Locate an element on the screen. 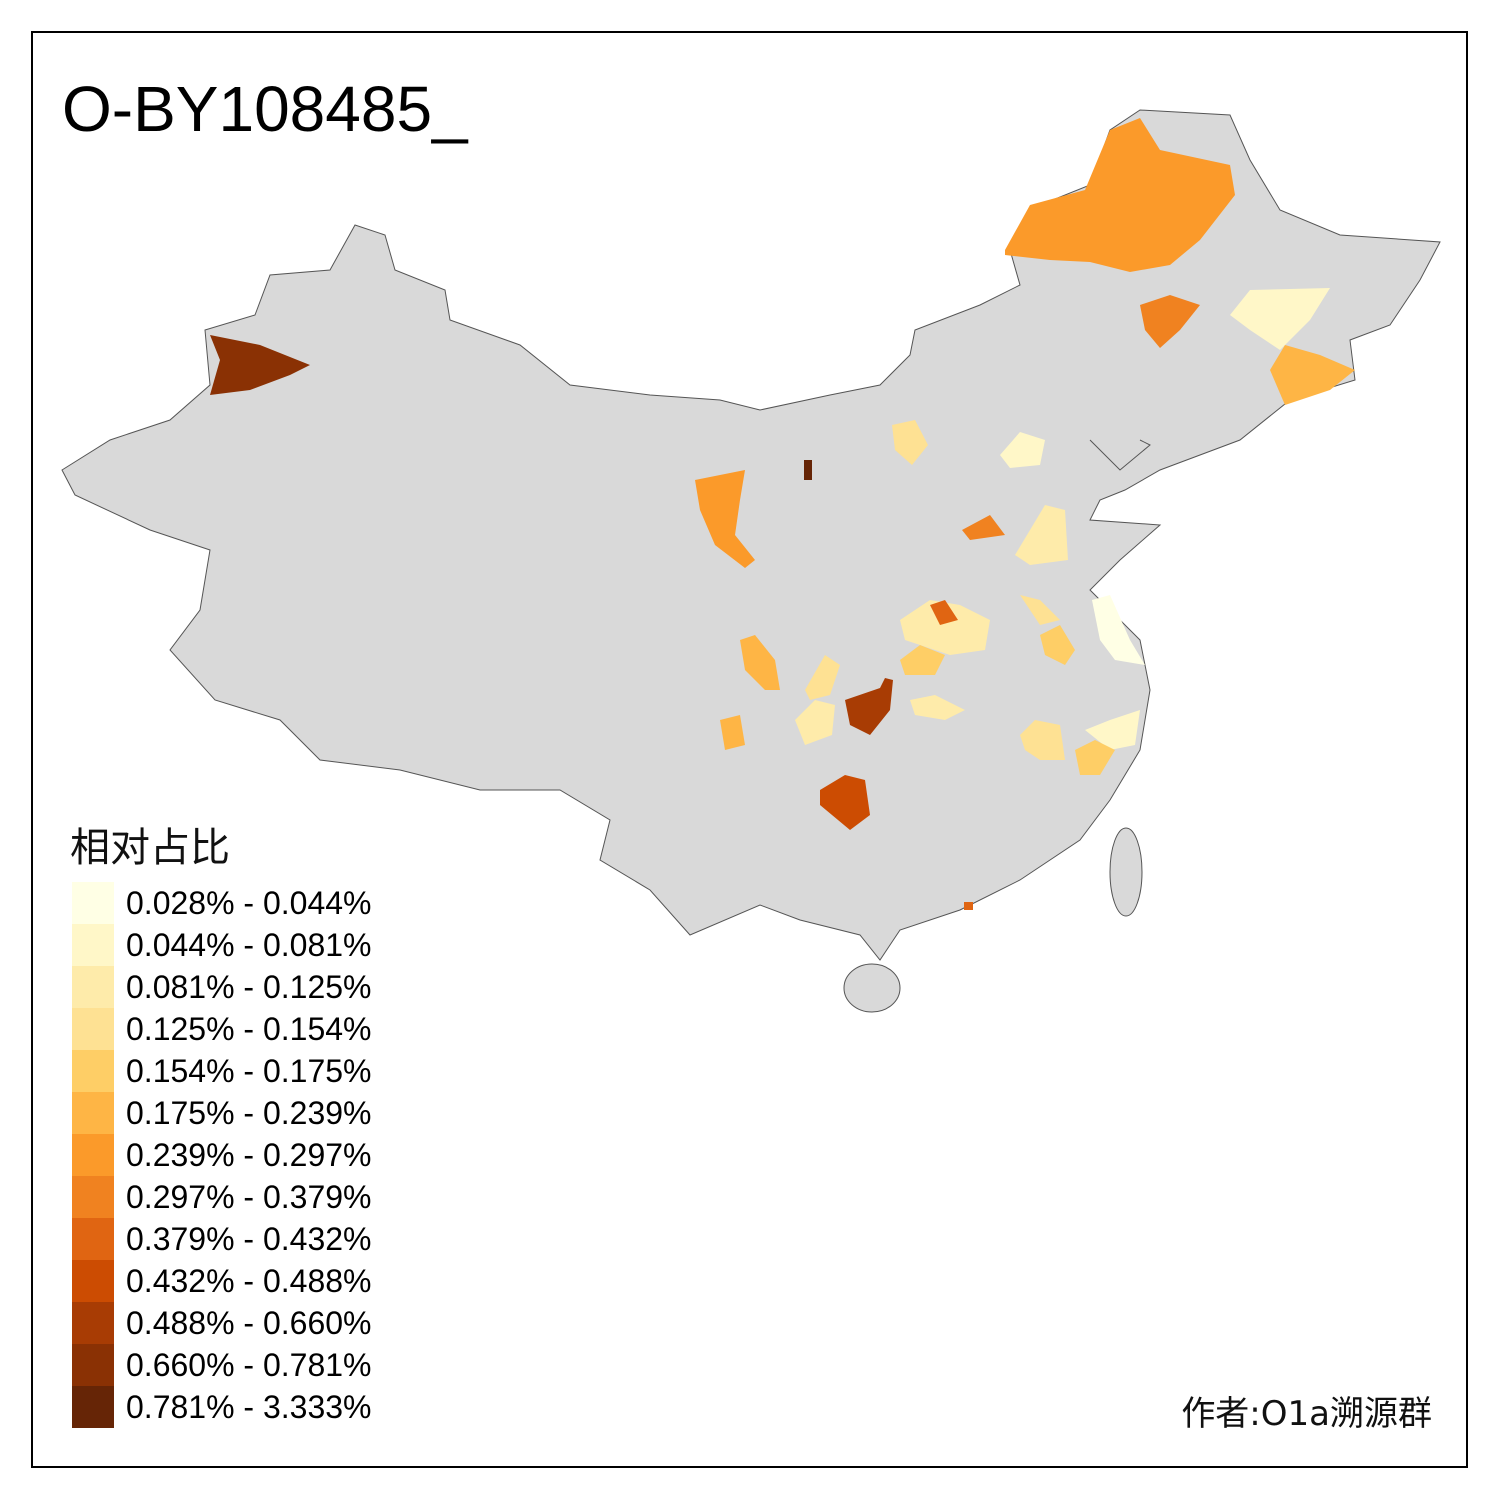  legend-item: 0.081% - 0.125% is located at coordinates (222, 987).